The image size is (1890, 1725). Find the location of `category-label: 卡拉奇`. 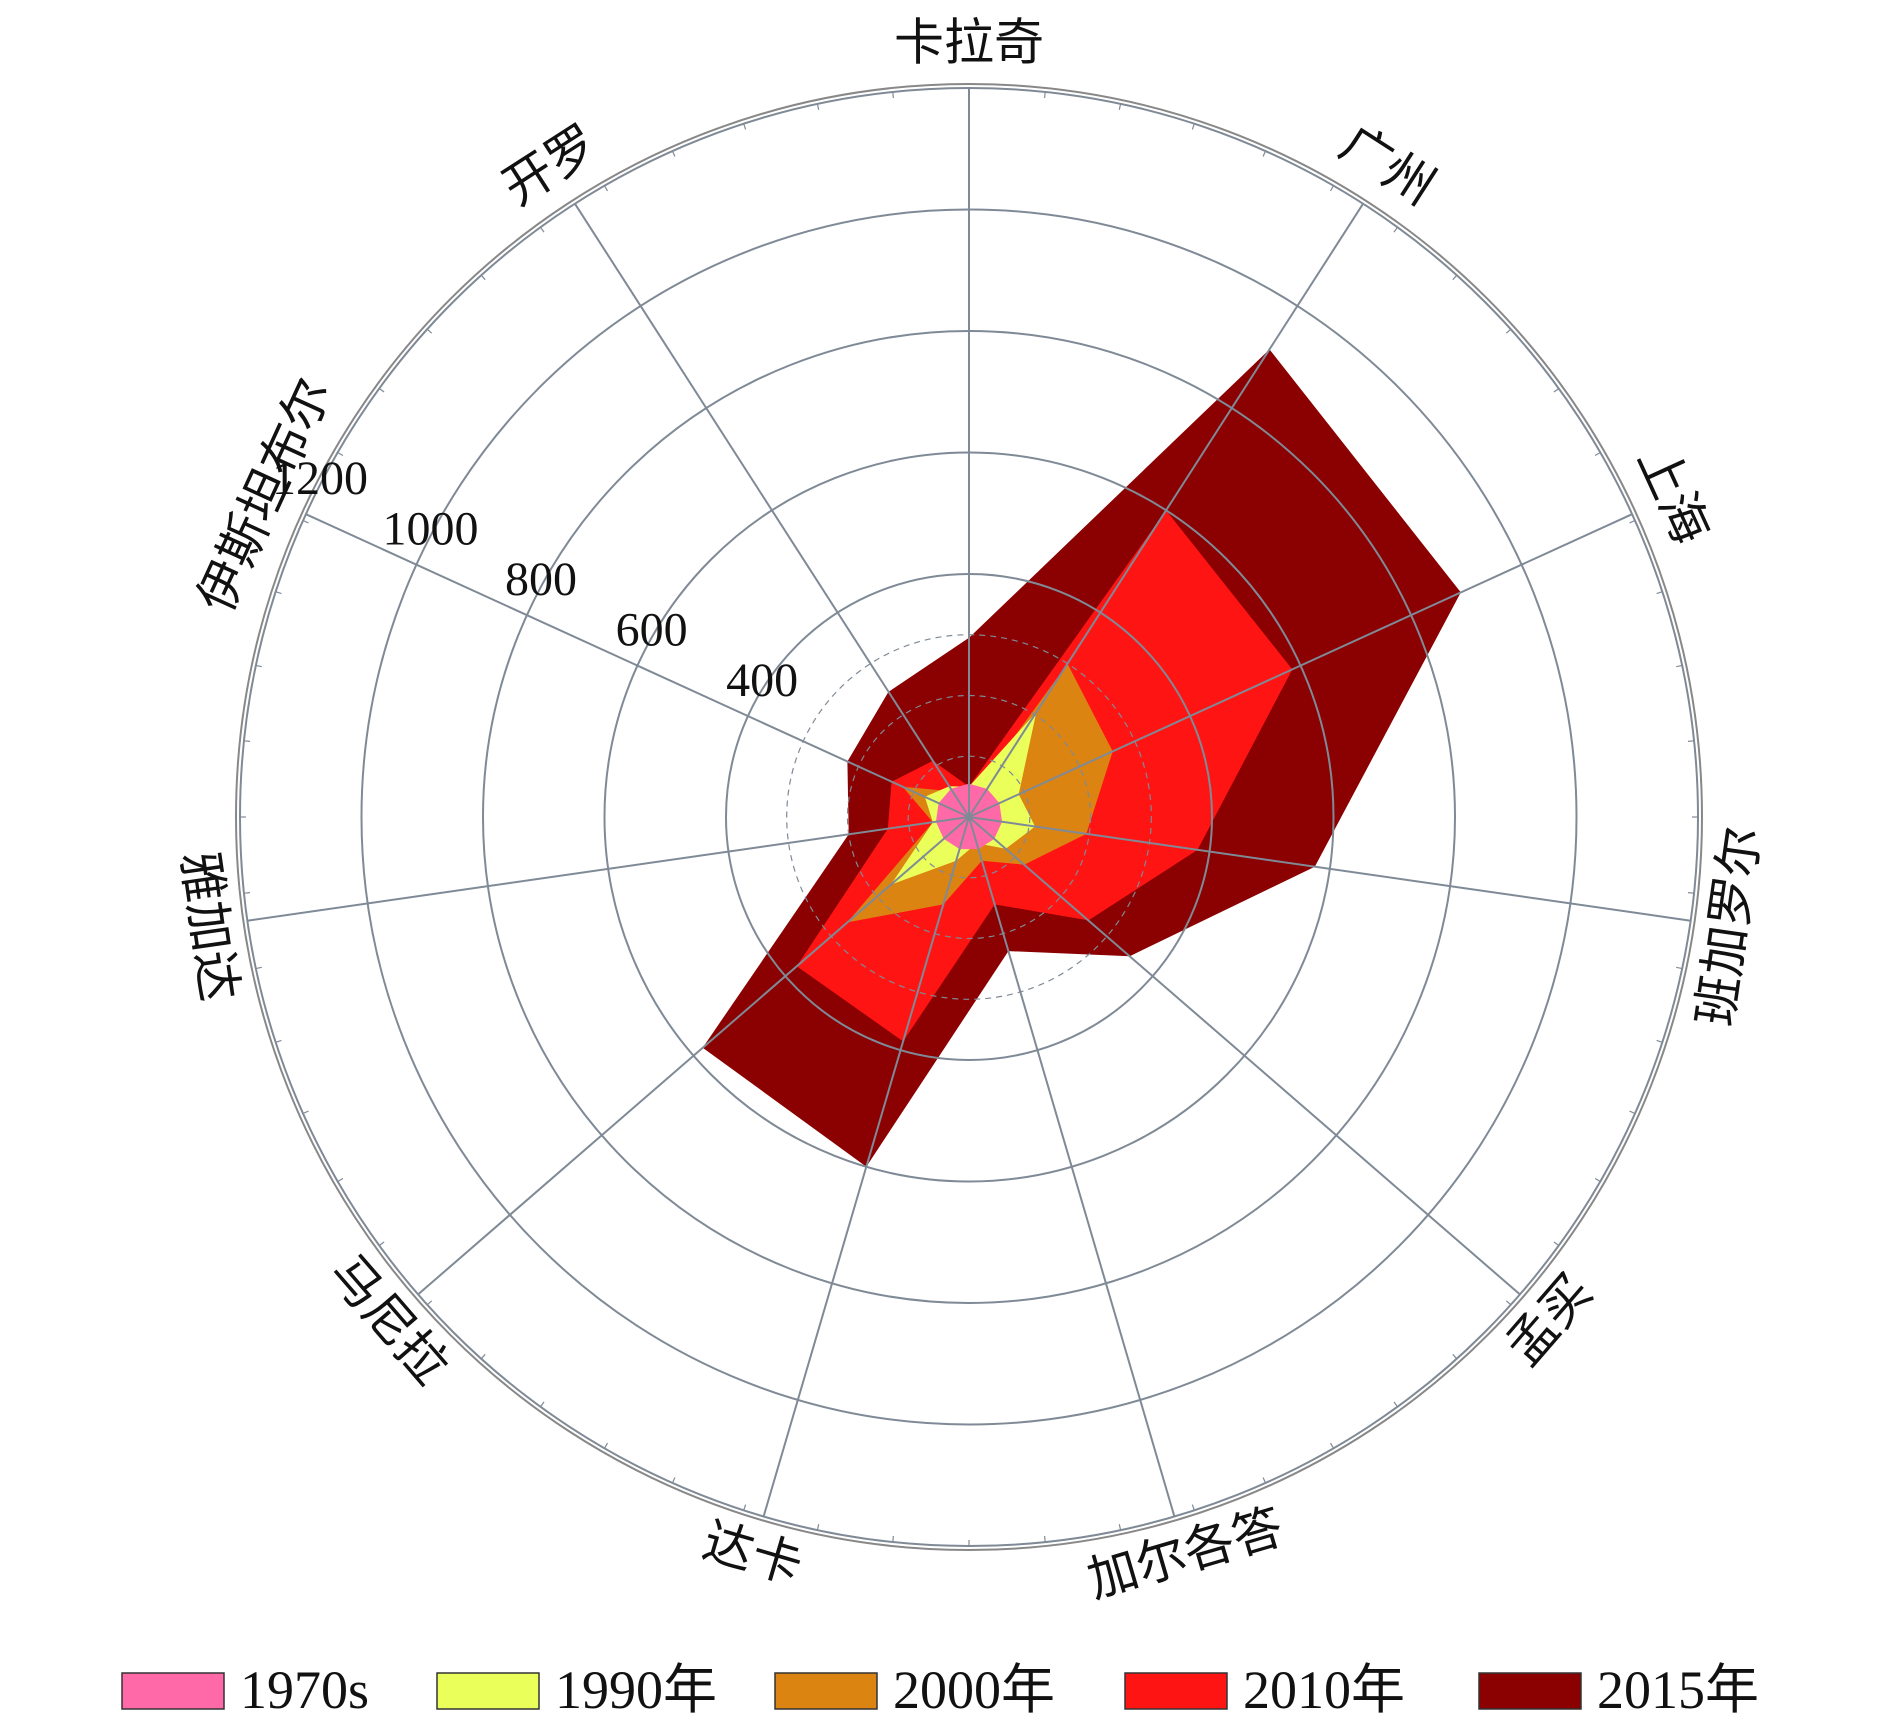

category-label: 卡拉奇 is located at coordinates (969, 43).